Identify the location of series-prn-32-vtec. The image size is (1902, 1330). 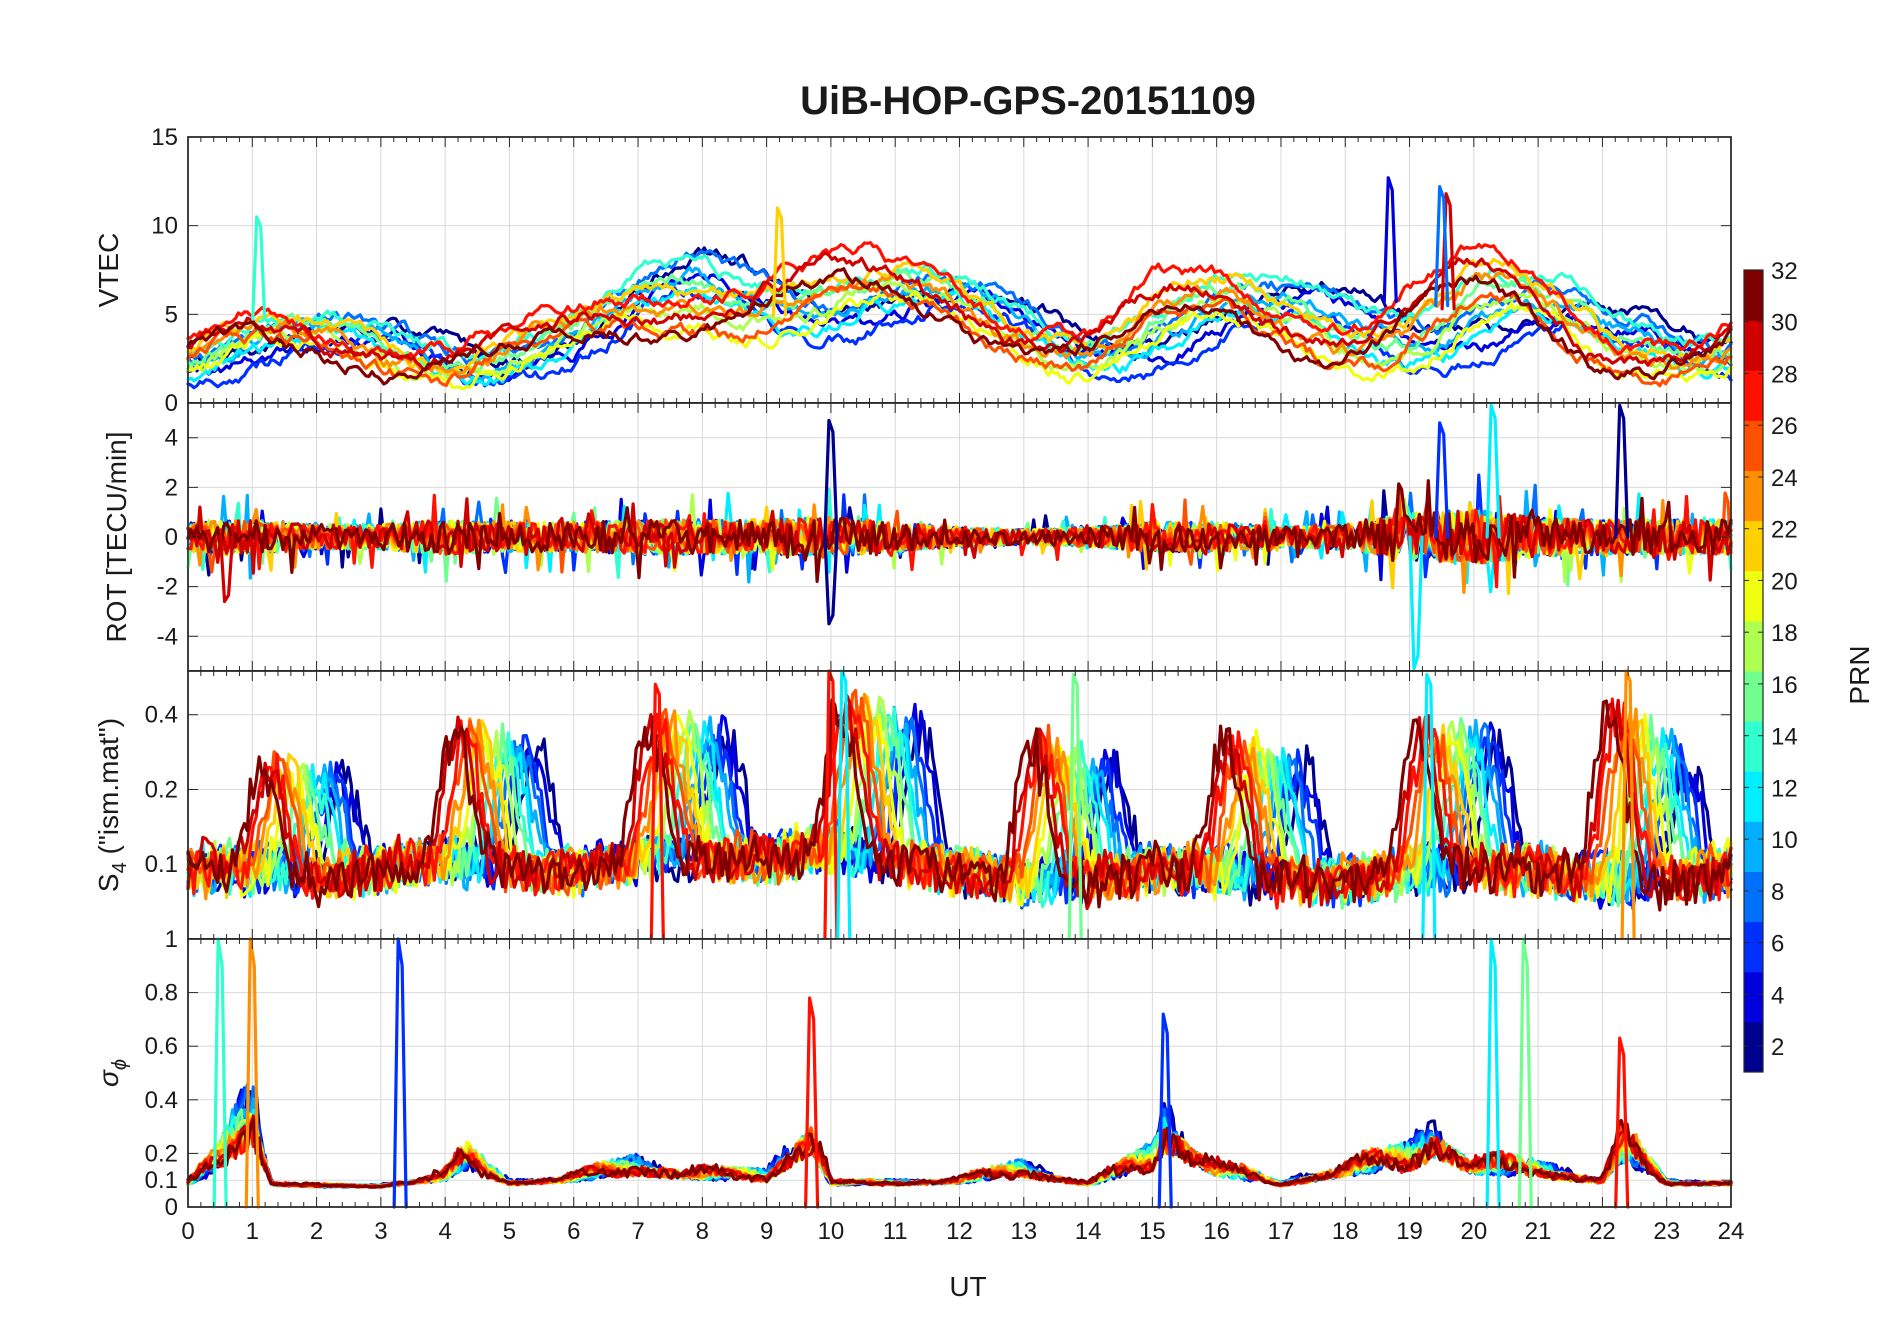
(959, 326).